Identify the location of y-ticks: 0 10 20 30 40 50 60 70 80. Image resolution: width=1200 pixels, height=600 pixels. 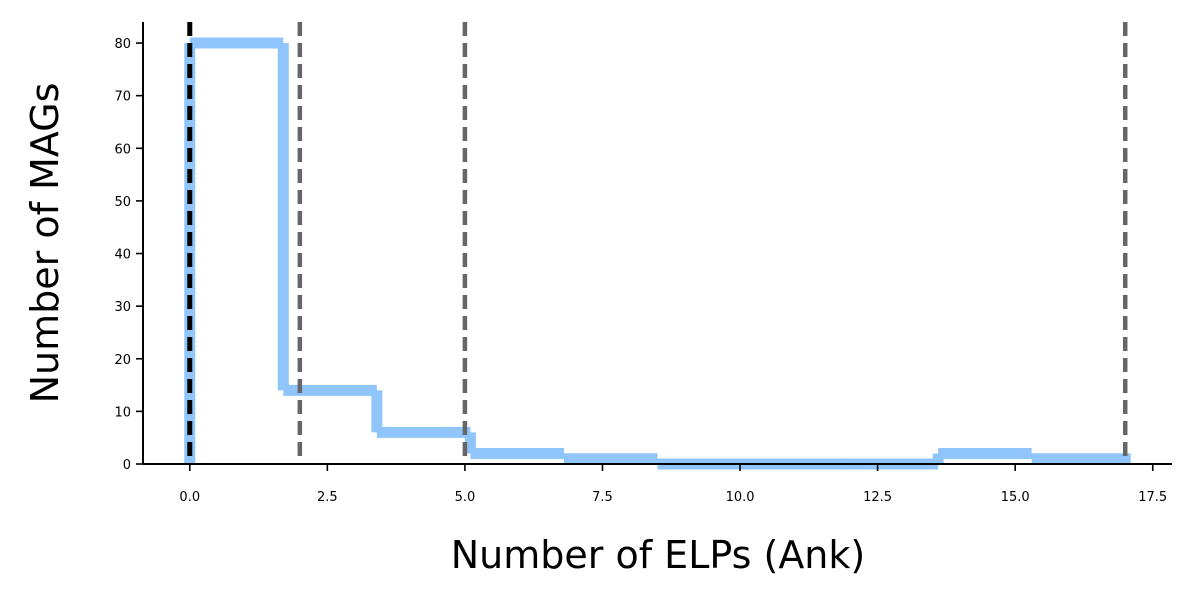
(128, 255).